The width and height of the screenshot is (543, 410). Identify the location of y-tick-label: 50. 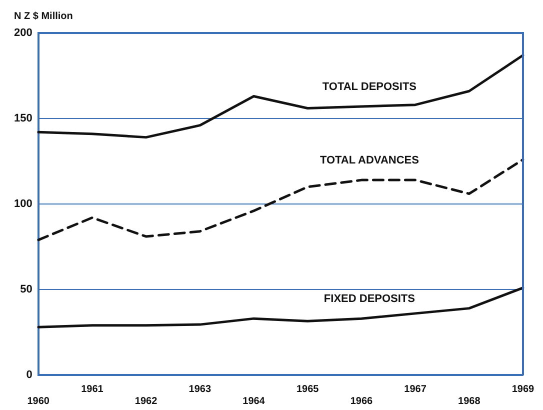
(26, 290).